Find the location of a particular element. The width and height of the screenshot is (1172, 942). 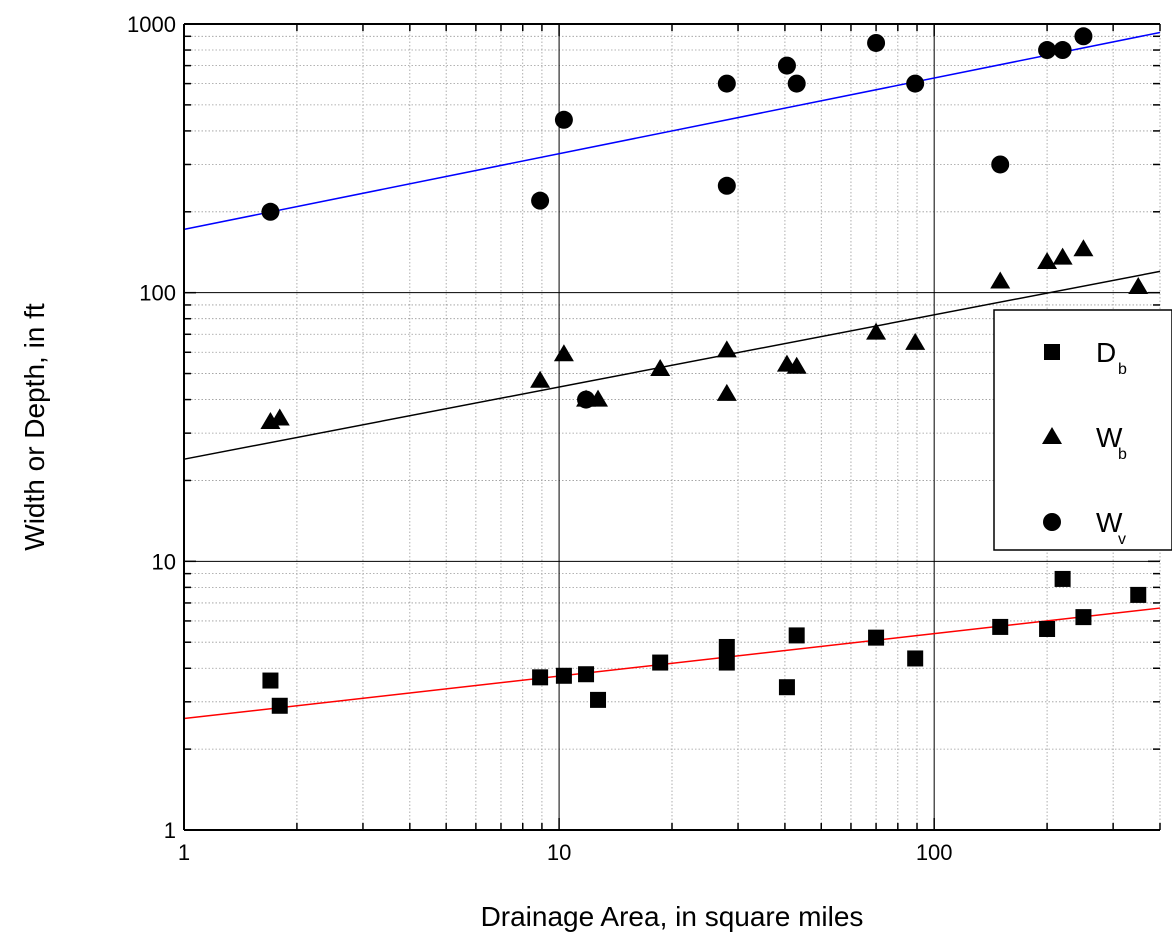

legend-marker-w-b is located at coordinates (1052, 435).